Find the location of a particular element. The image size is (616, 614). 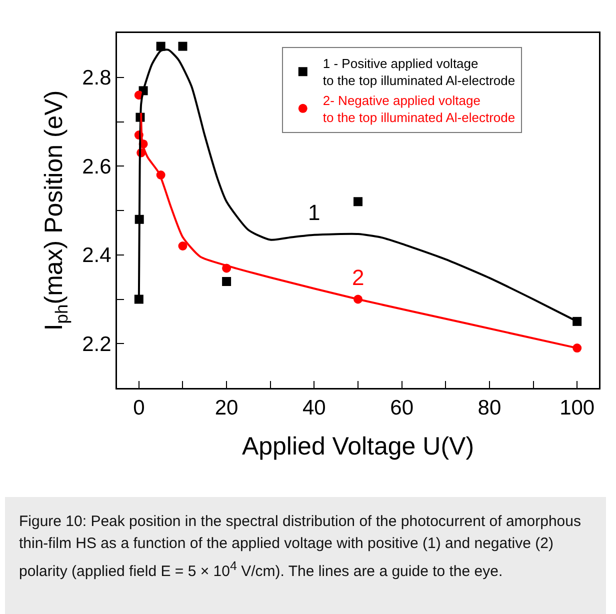

legend-label: 2- Negative applied voltage to the top illuminated Al-electrode is located at coordinates (419, 109).